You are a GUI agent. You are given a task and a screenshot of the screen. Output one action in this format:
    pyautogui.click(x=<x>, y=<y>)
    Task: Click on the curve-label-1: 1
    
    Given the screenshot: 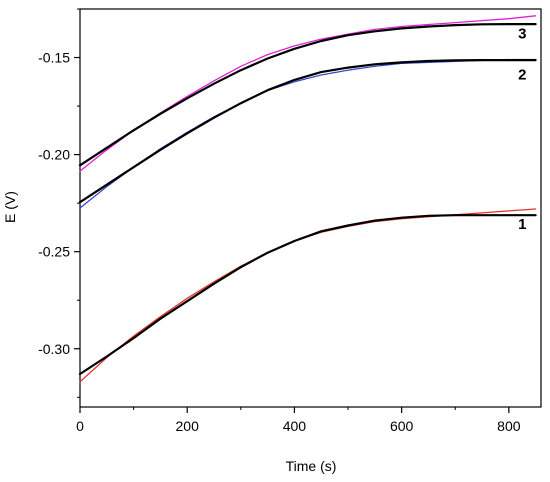 What is the action you would take?
    pyautogui.click(x=522, y=224)
    